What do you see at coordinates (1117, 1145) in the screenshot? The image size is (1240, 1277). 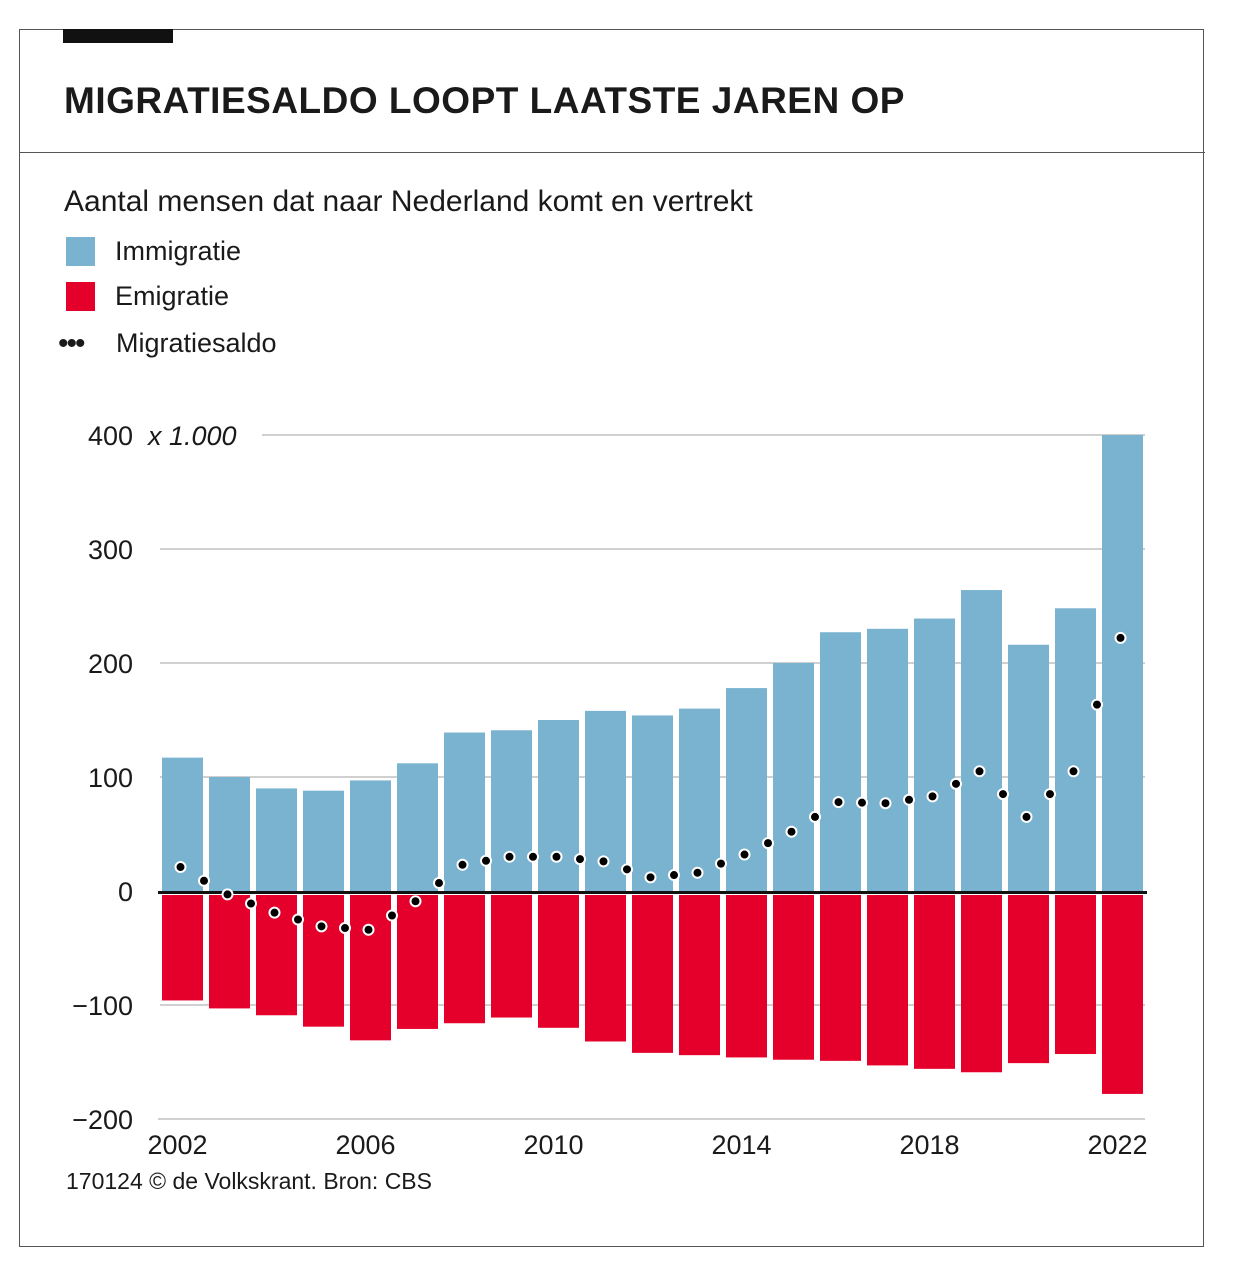 I see `x-tick-label: 2022` at bounding box center [1117, 1145].